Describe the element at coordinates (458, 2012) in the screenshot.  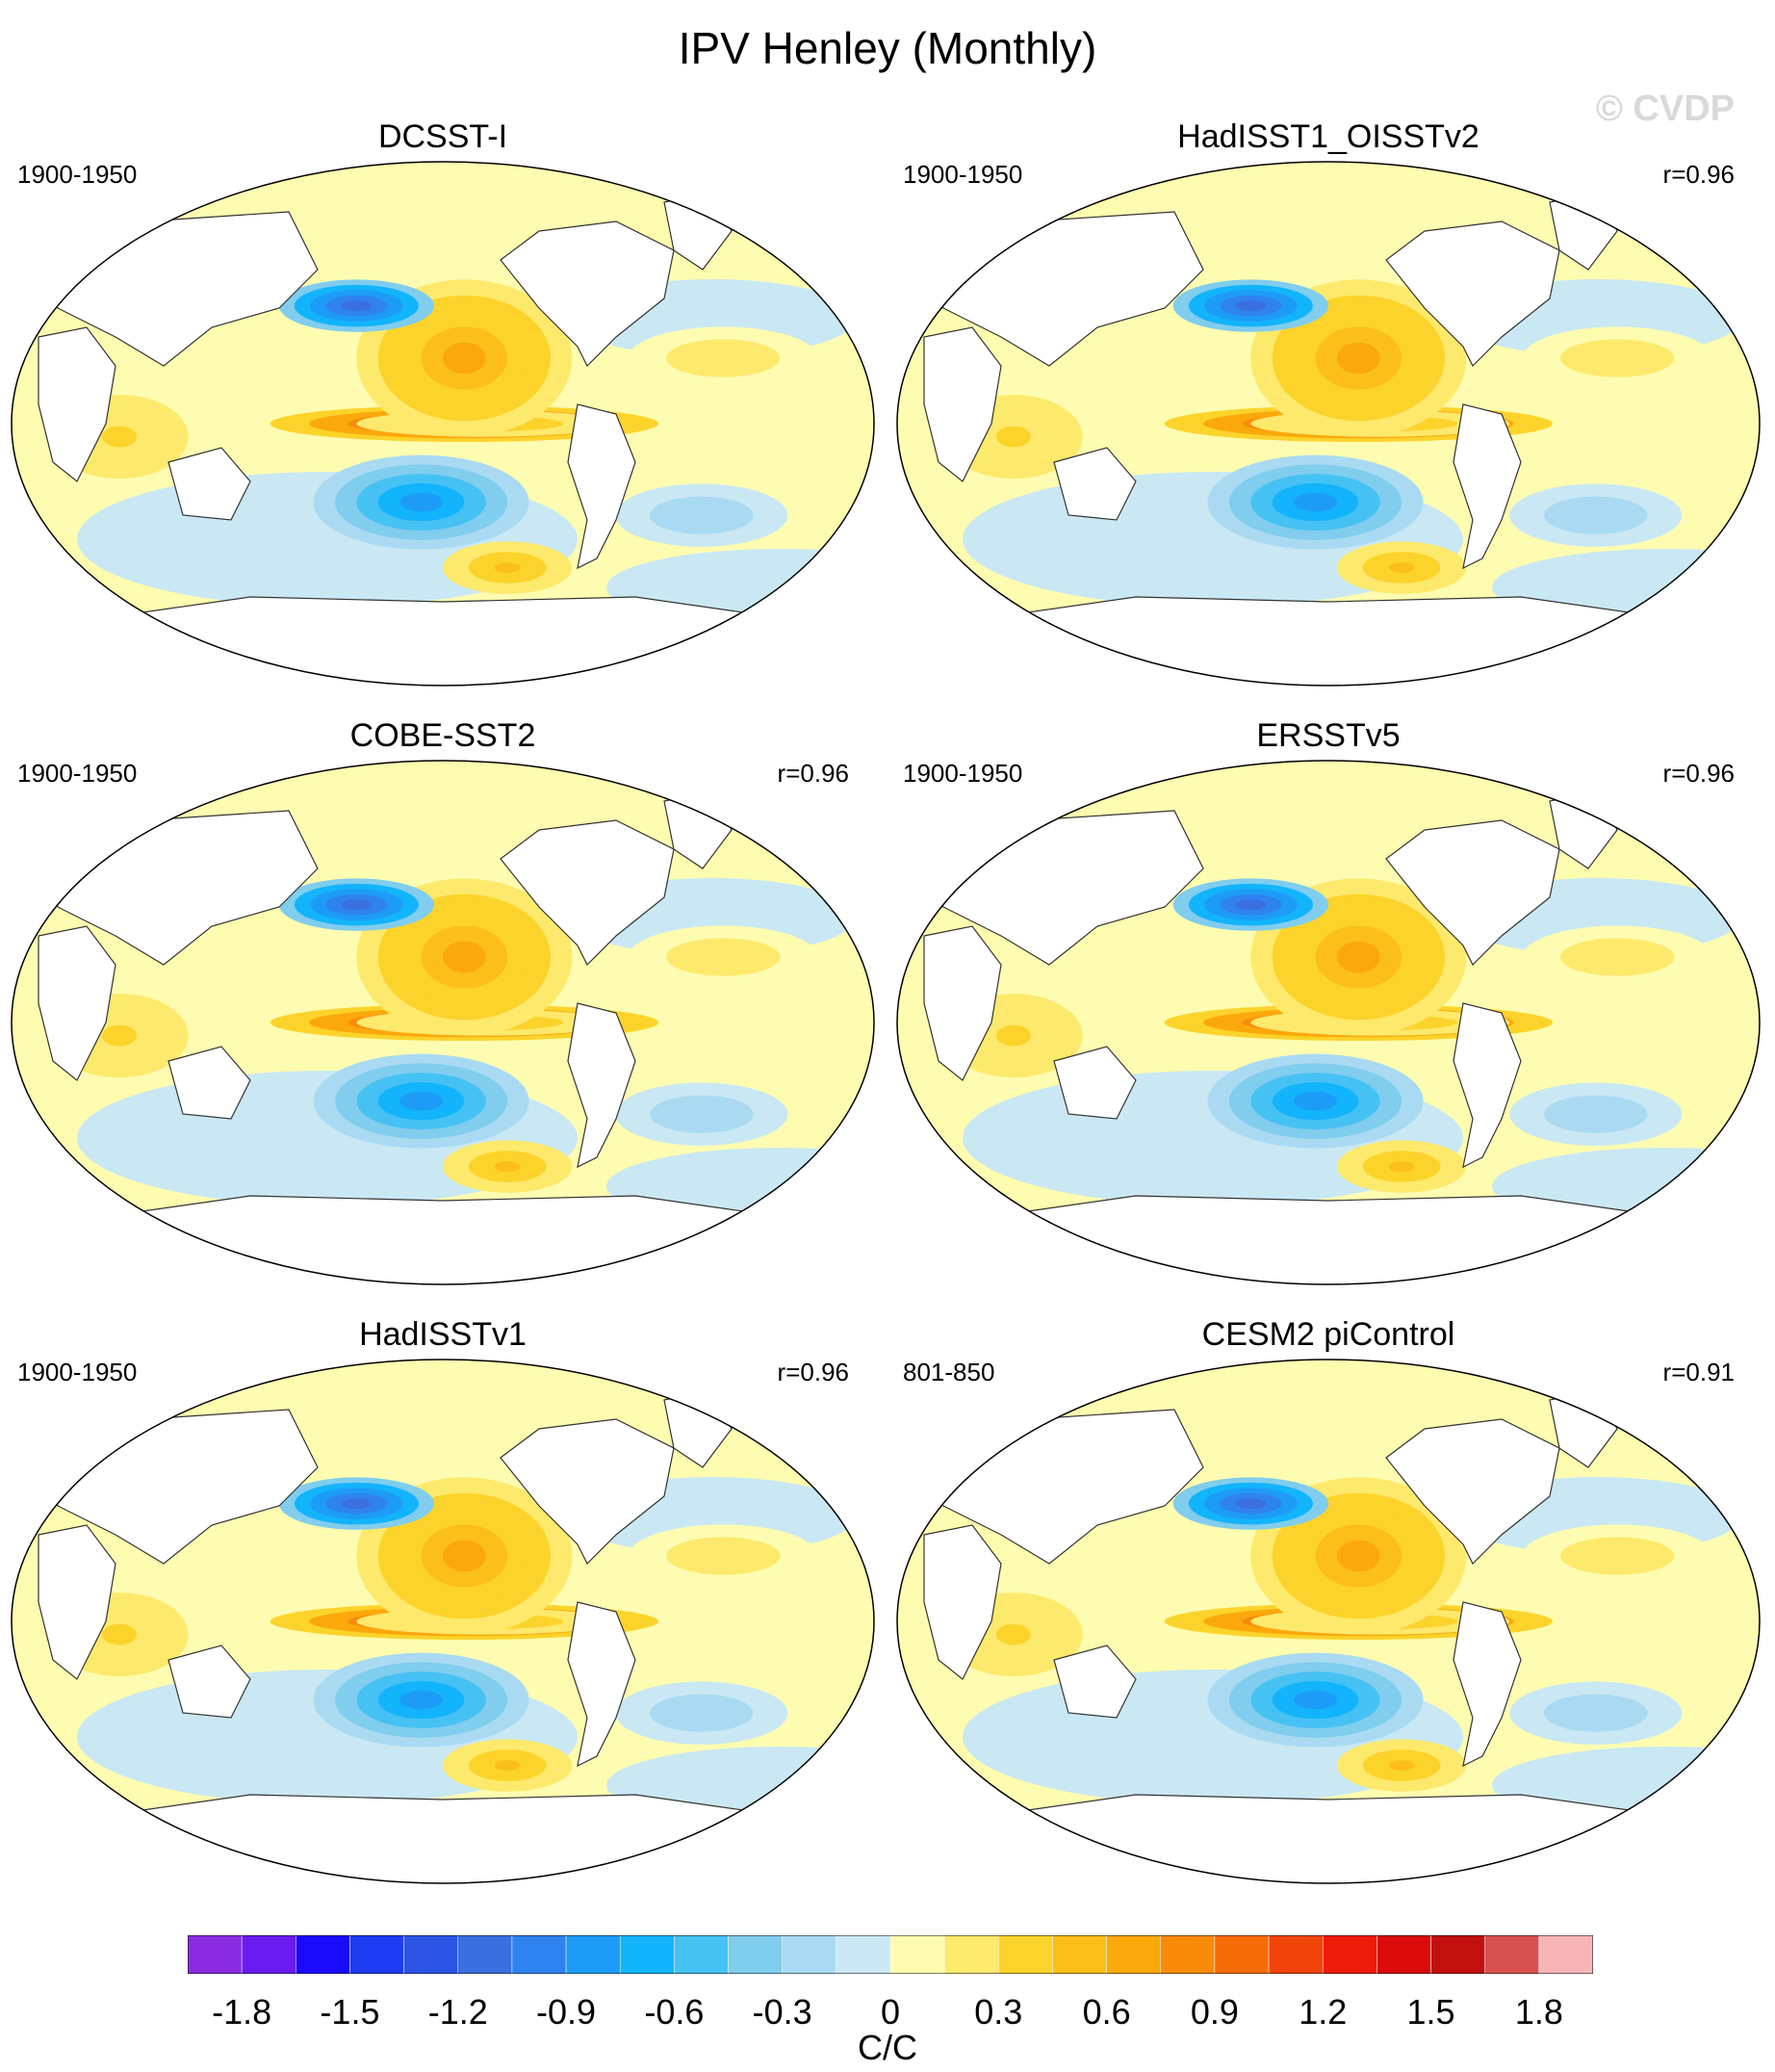
I see `colorbar-tick-label: -1.2` at that location.